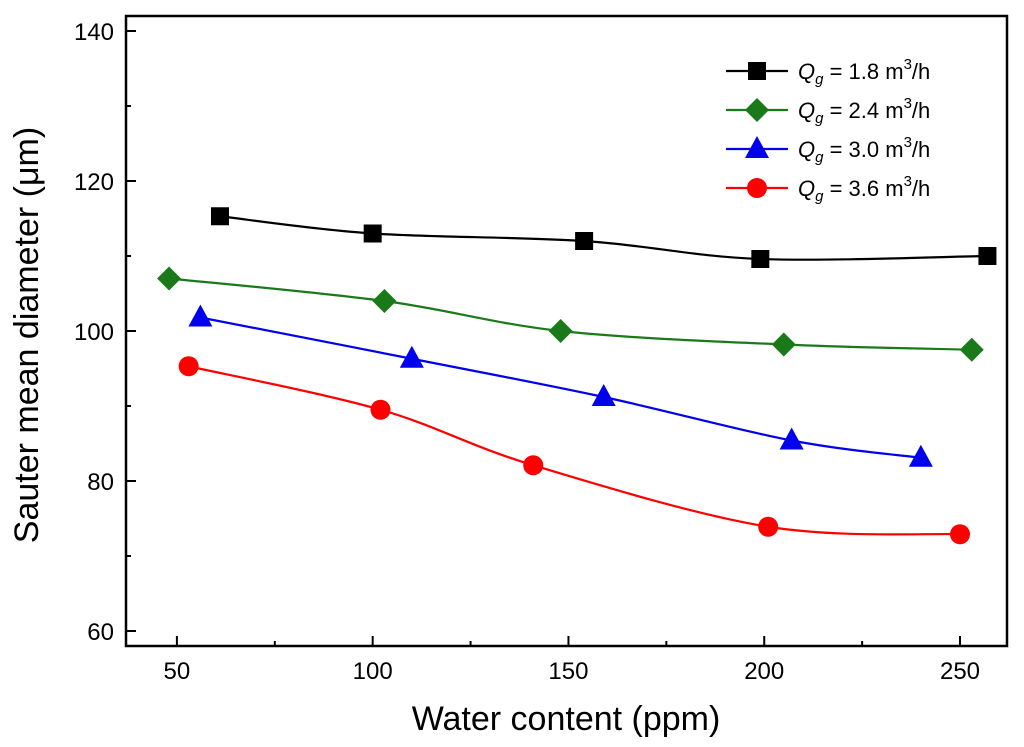 This screenshot has height=747, width=1024. I want to click on legend-entry: Qg = 3.0 m3/h, so click(828, 150).